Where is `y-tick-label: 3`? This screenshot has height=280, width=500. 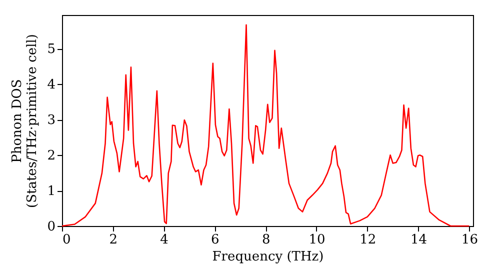 y-tick-label: 3 is located at coordinates (51, 120).